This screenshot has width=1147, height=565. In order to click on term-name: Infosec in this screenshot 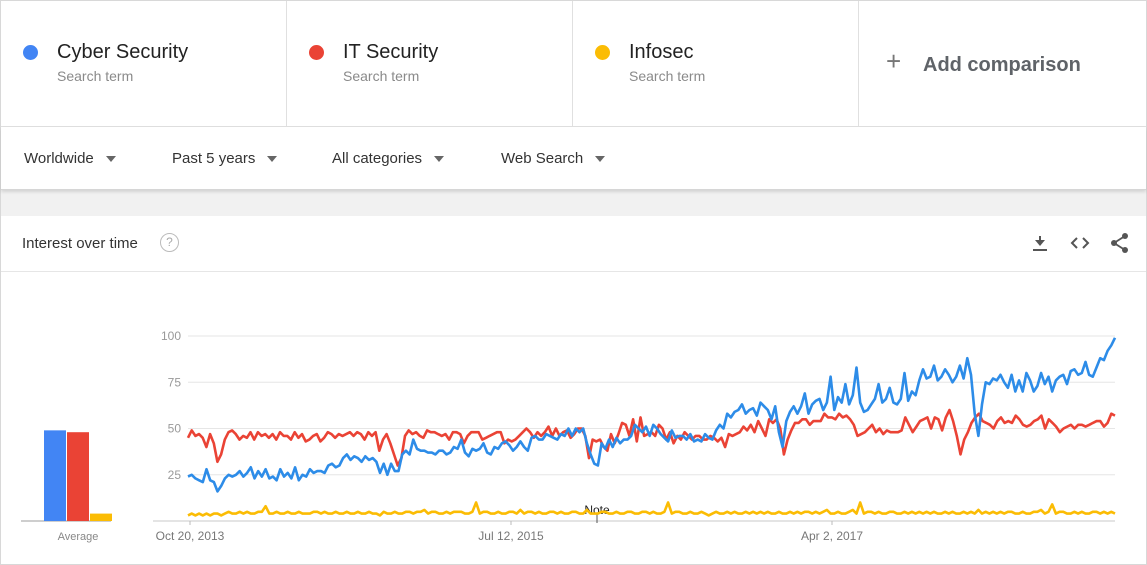, I will do `click(661, 52)`.